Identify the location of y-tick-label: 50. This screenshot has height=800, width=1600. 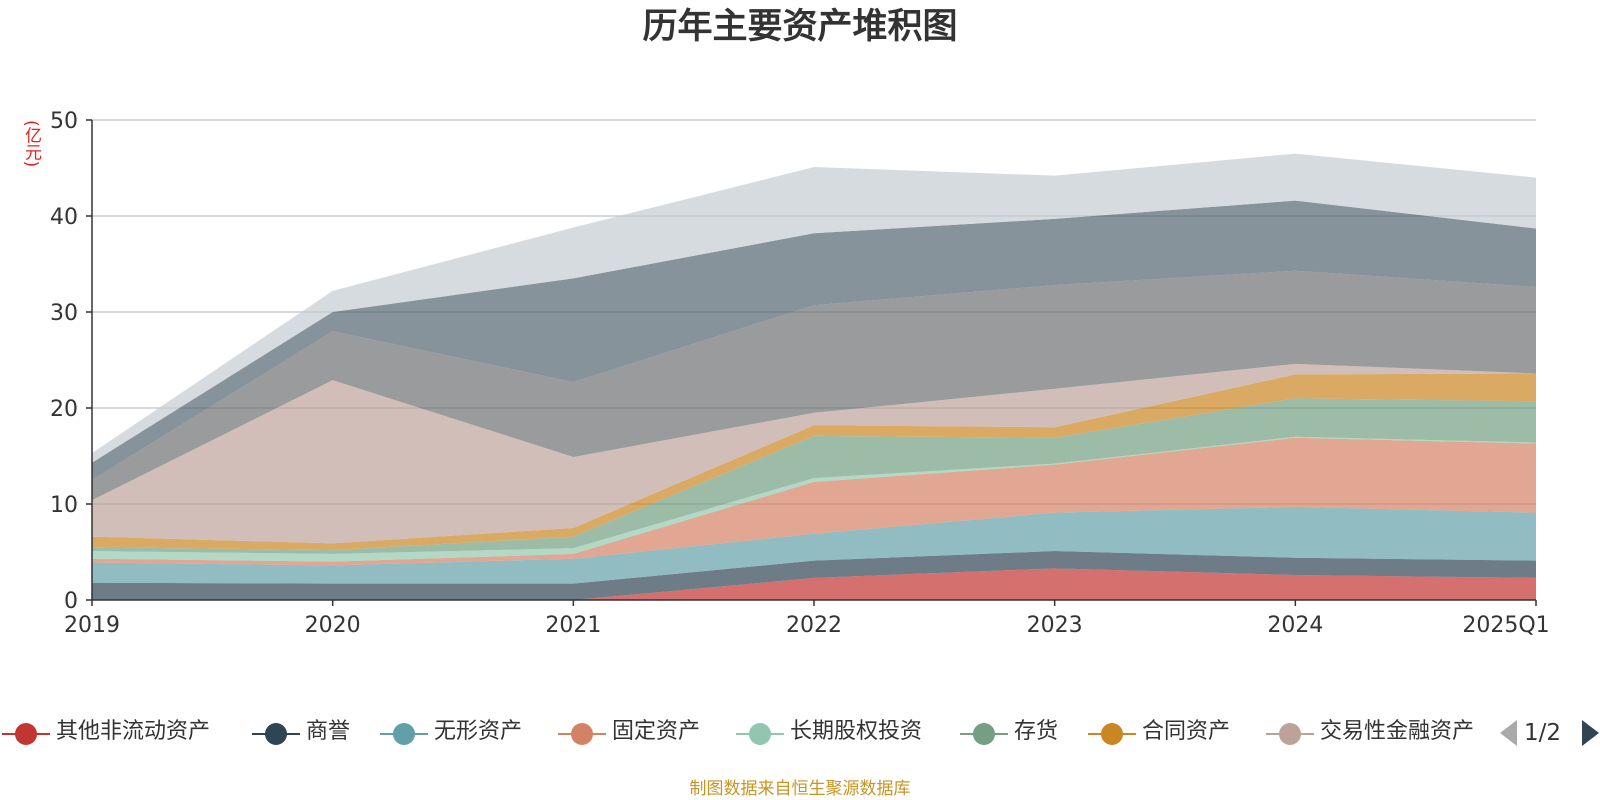
(64, 121).